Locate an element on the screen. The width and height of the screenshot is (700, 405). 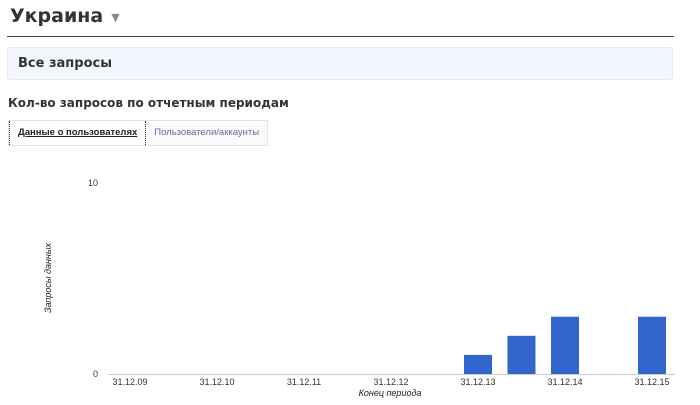
divider is located at coordinates (340, 36).